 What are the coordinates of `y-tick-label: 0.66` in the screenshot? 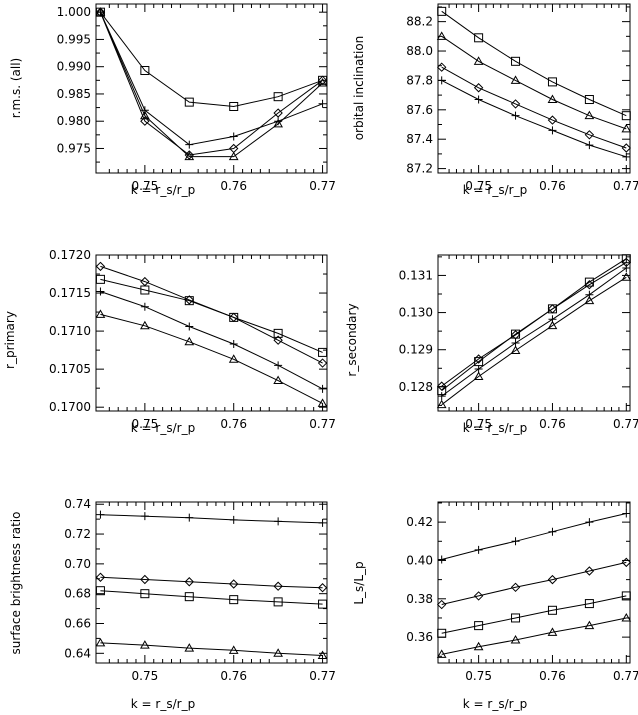 It's located at (77, 623).